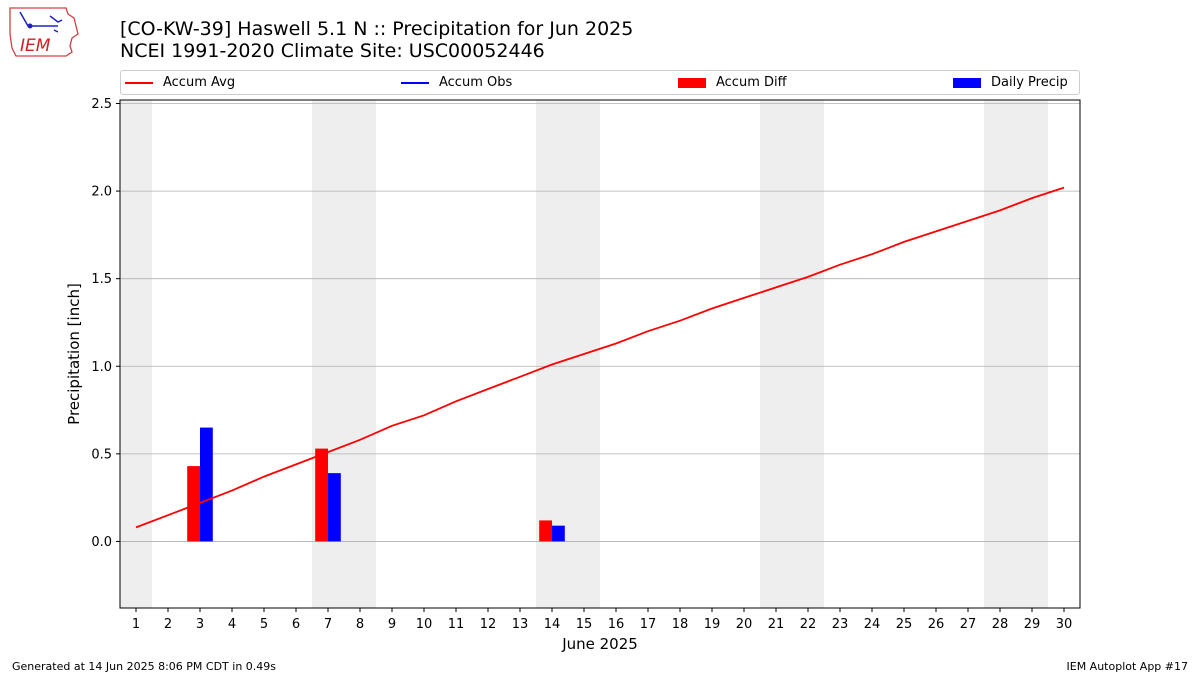  Describe the element at coordinates (376, 484) in the screenshot. I see `bars` at that location.